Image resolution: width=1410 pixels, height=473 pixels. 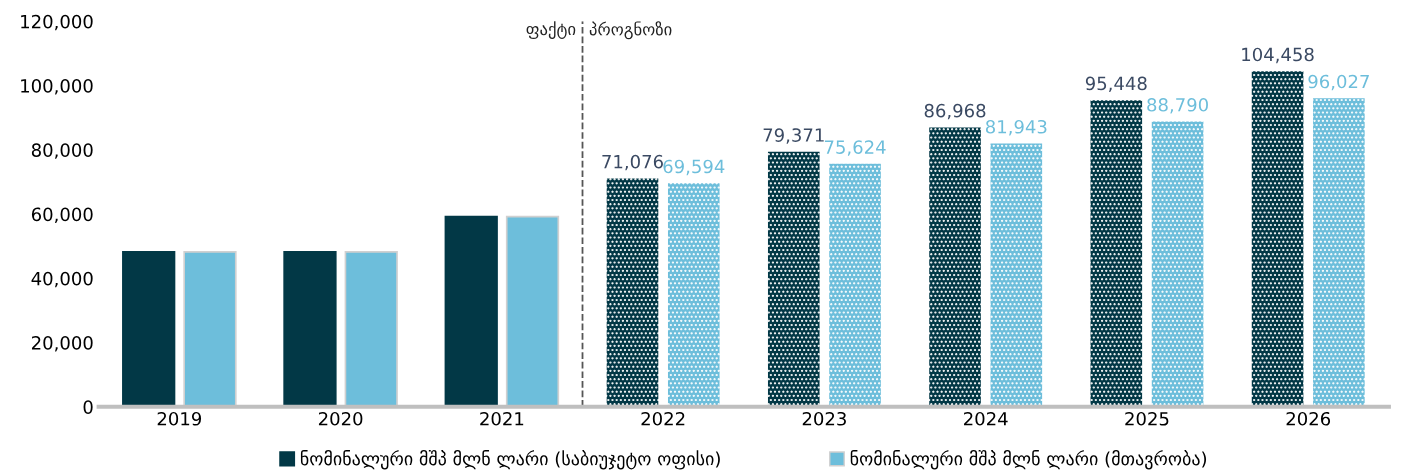 What do you see at coordinates (62, 151) in the screenshot?
I see `y-tick-label: 80,000` at bounding box center [62, 151].